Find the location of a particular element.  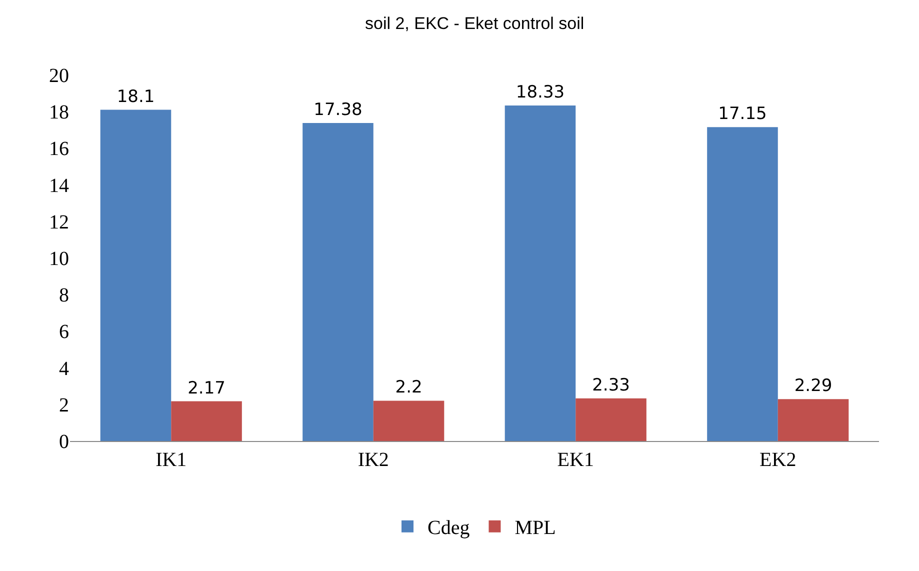

legend-label: Cdeg is located at coordinates (449, 528).